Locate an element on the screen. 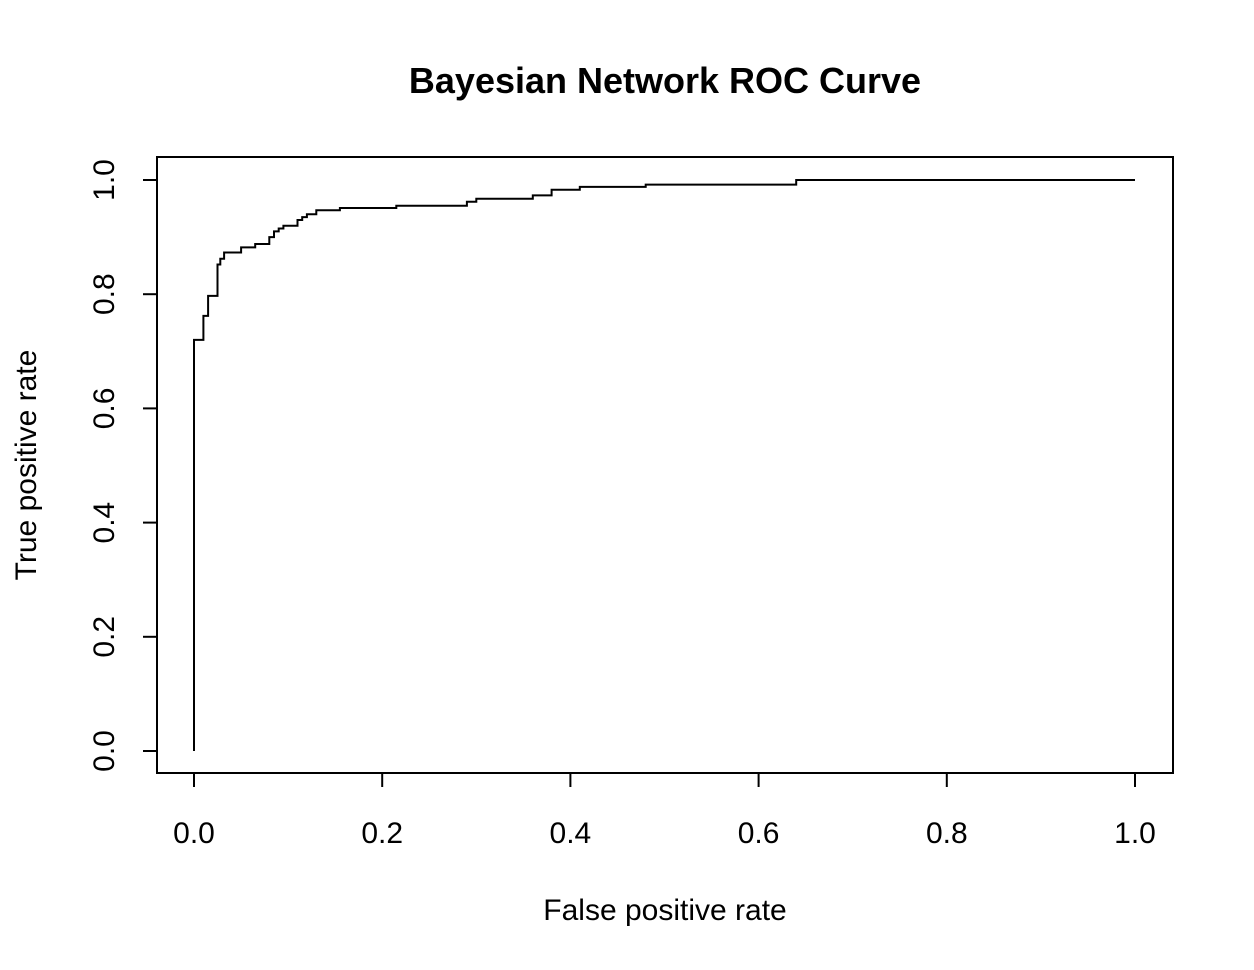  x-tick-label: 0.0 is located at coordinates (194, 833).